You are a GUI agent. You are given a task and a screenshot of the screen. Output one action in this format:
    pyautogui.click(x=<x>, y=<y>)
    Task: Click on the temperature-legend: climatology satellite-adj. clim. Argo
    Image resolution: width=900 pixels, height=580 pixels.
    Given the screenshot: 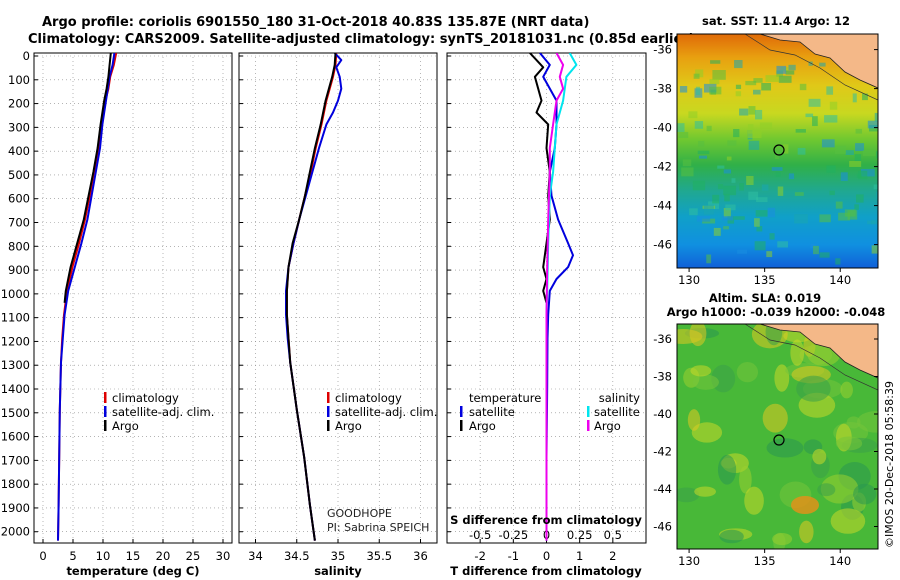 What is the action you would take?
    pyautogui.click(x=159, y=412)
    